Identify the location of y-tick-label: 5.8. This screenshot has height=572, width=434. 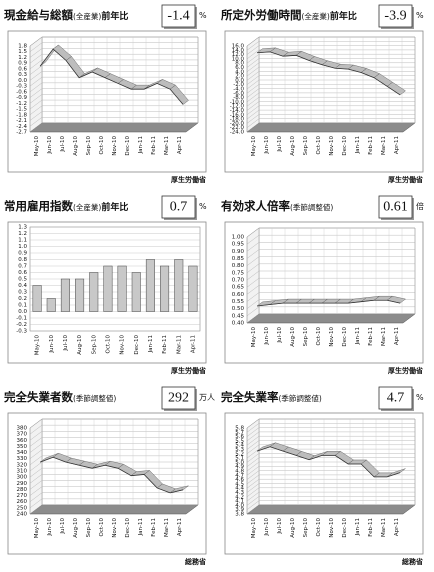
(239, 429).